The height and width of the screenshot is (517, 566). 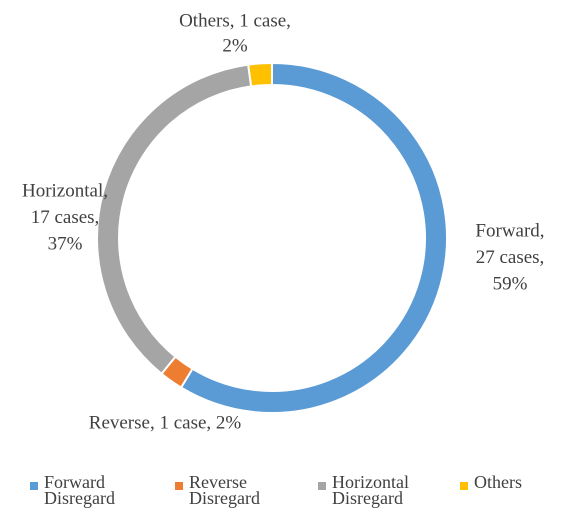 I want to click on legend-item: Horizontal Disregard, so click(x=365, y=489).